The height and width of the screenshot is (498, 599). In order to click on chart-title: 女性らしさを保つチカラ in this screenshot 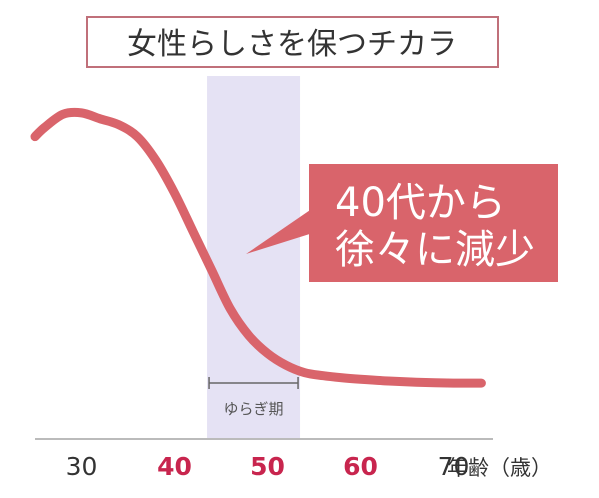, I will do `click(292, 44)`.